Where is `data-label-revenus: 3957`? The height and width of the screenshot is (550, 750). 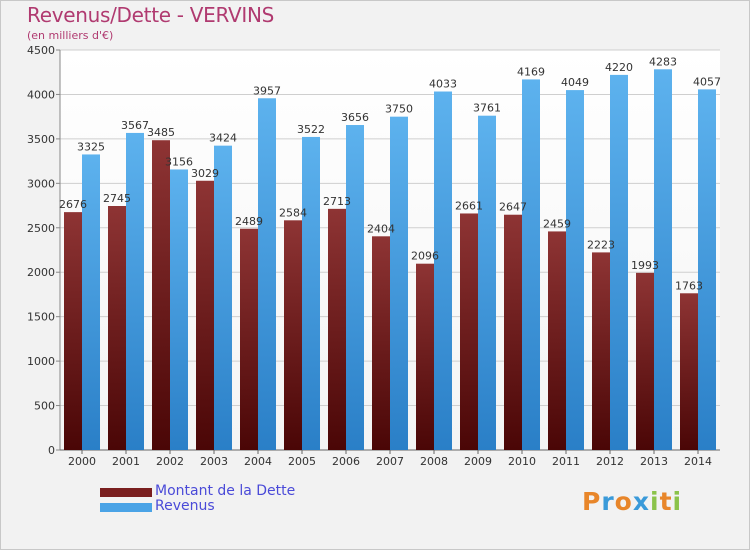
data-label-revenus: 3957 is located at coordinates (267, 90).